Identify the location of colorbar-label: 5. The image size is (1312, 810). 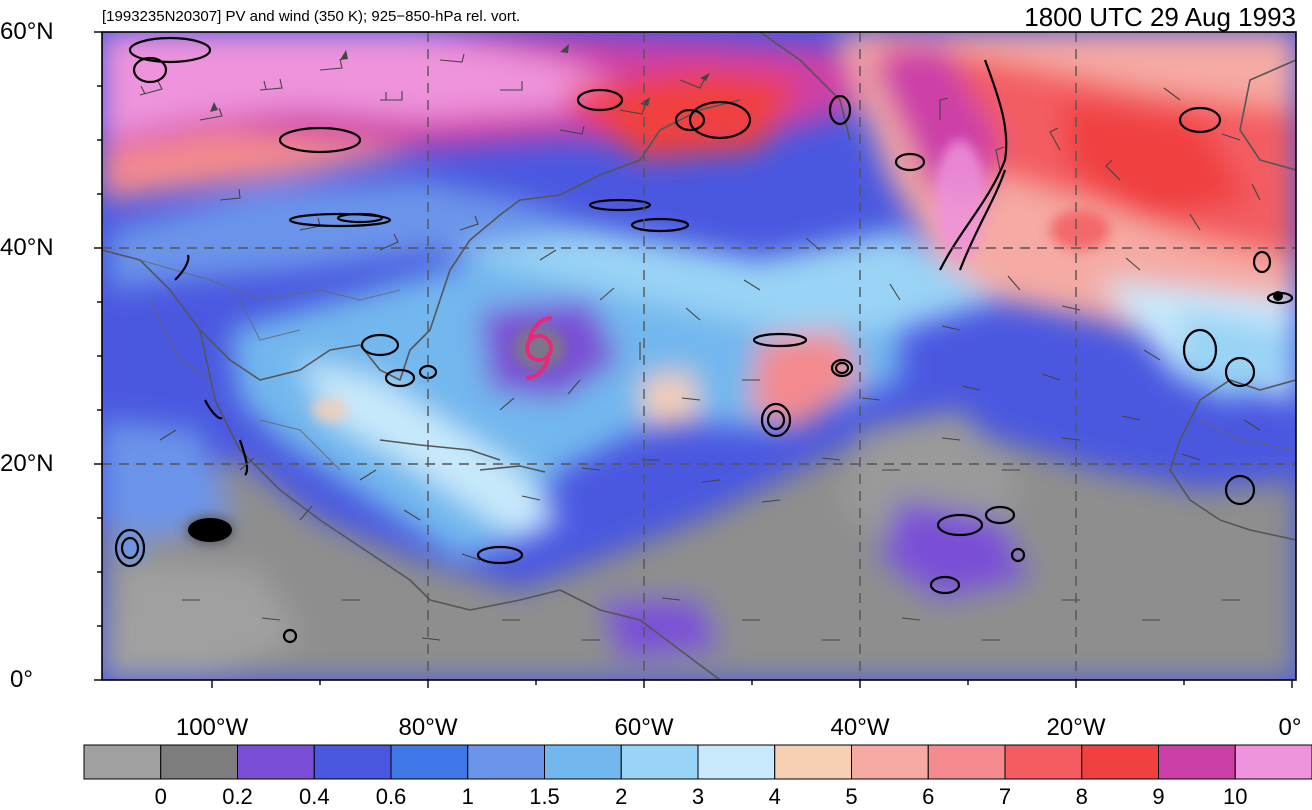
(851, 796).